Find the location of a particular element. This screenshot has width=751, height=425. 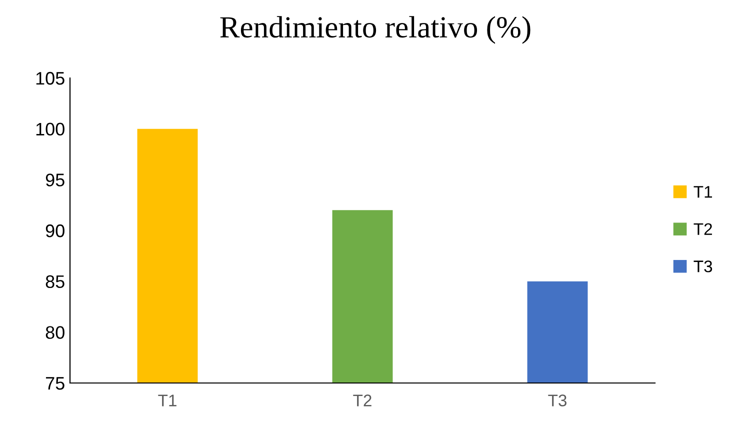

chart-title: Rendimiento relativo (%) is located at coordinates (375, 30).